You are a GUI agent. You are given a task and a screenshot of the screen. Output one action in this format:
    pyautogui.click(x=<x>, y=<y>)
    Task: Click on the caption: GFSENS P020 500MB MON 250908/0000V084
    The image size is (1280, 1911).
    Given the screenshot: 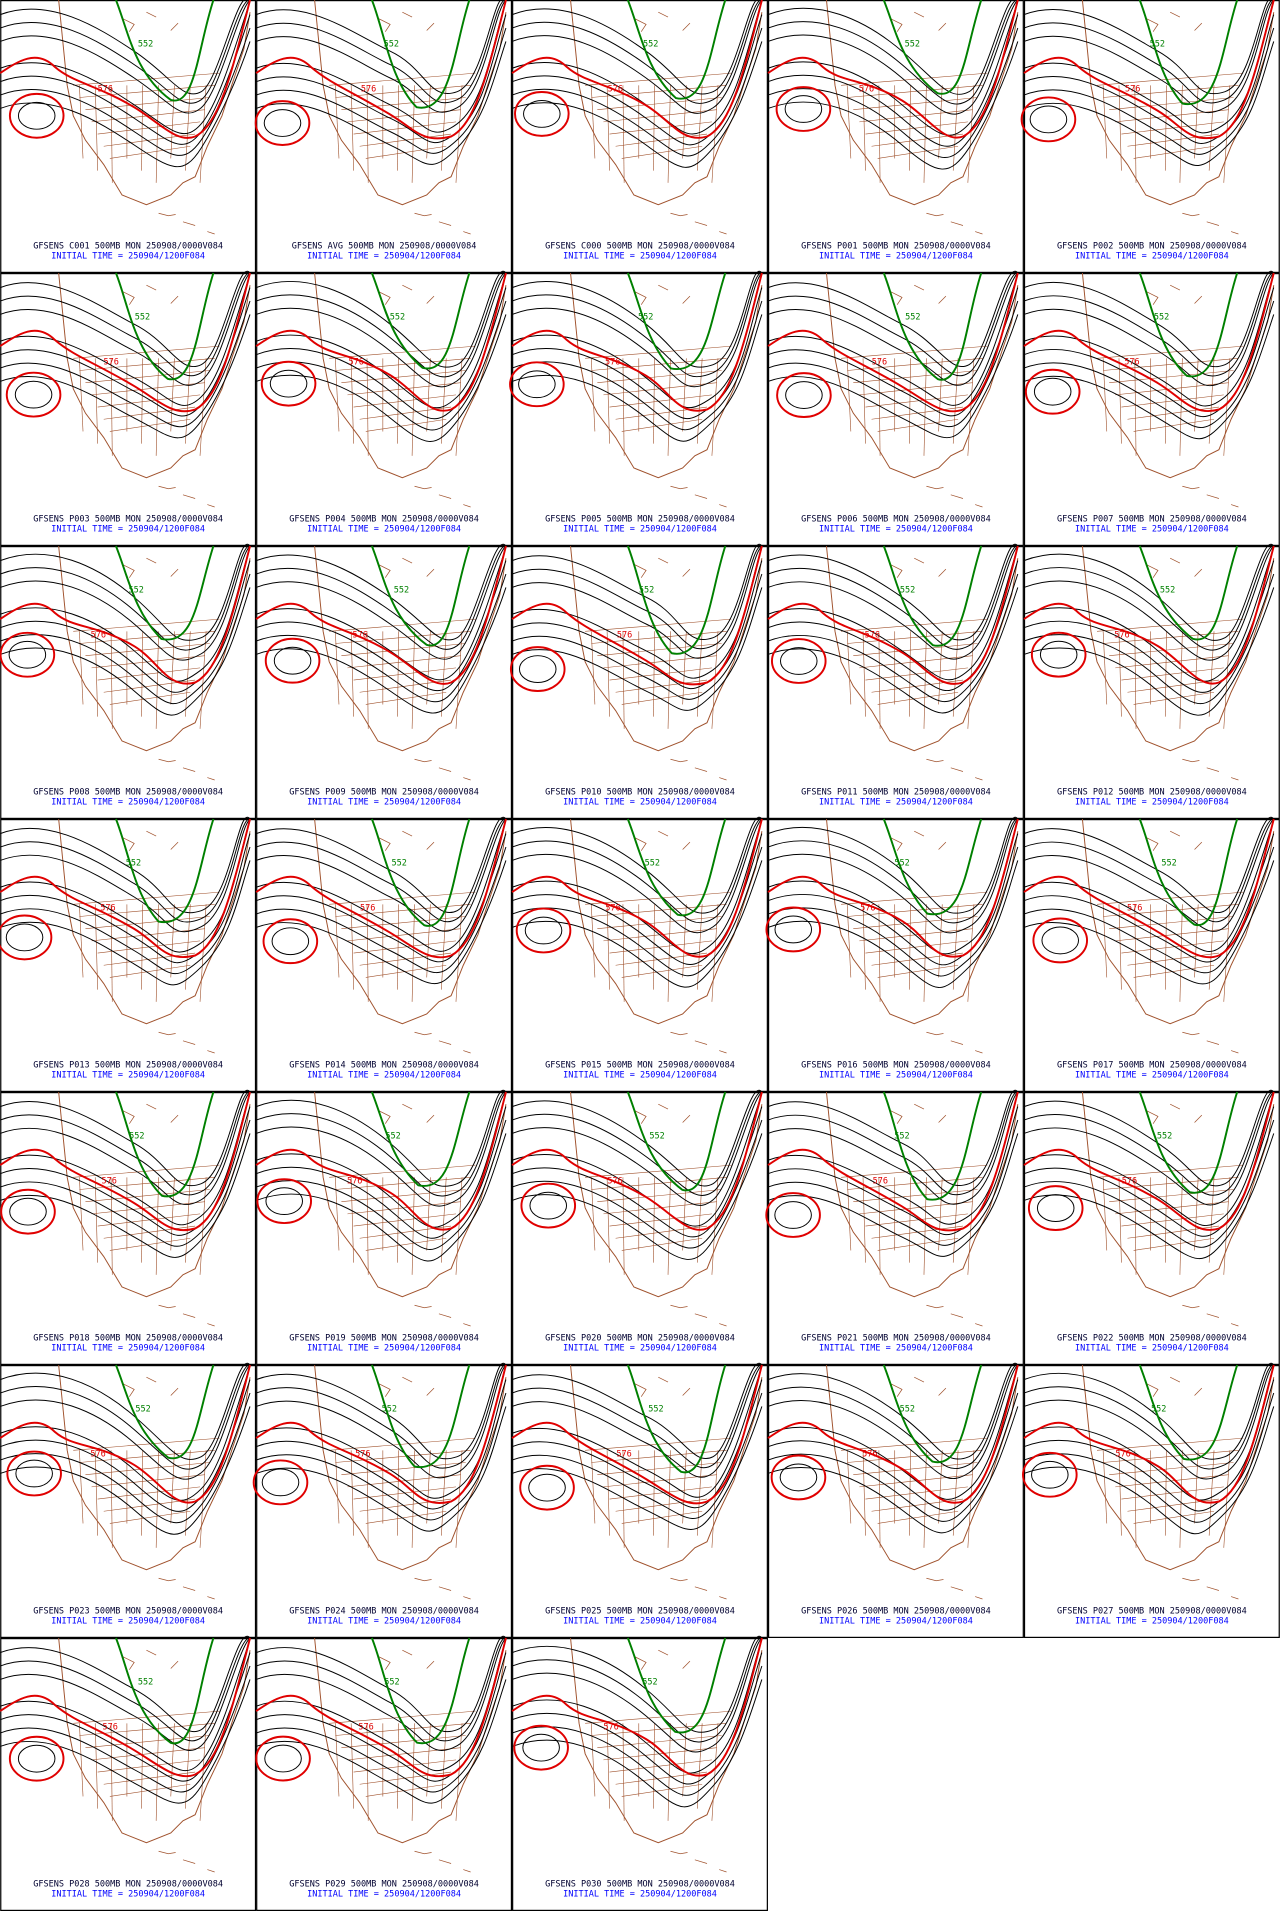 What is the action you would take?
    pyautogui.click(x=640, y=1339)
    